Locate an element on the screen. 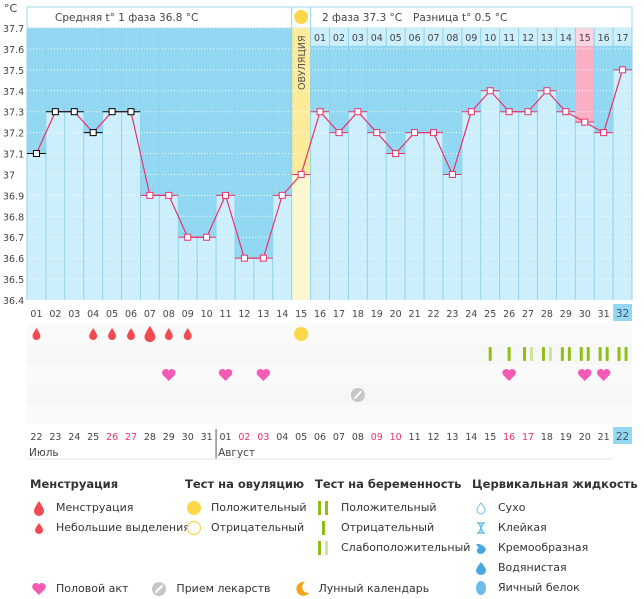 The image size is (644, 599). date-label: 10 is located at coordinates (396, 437).